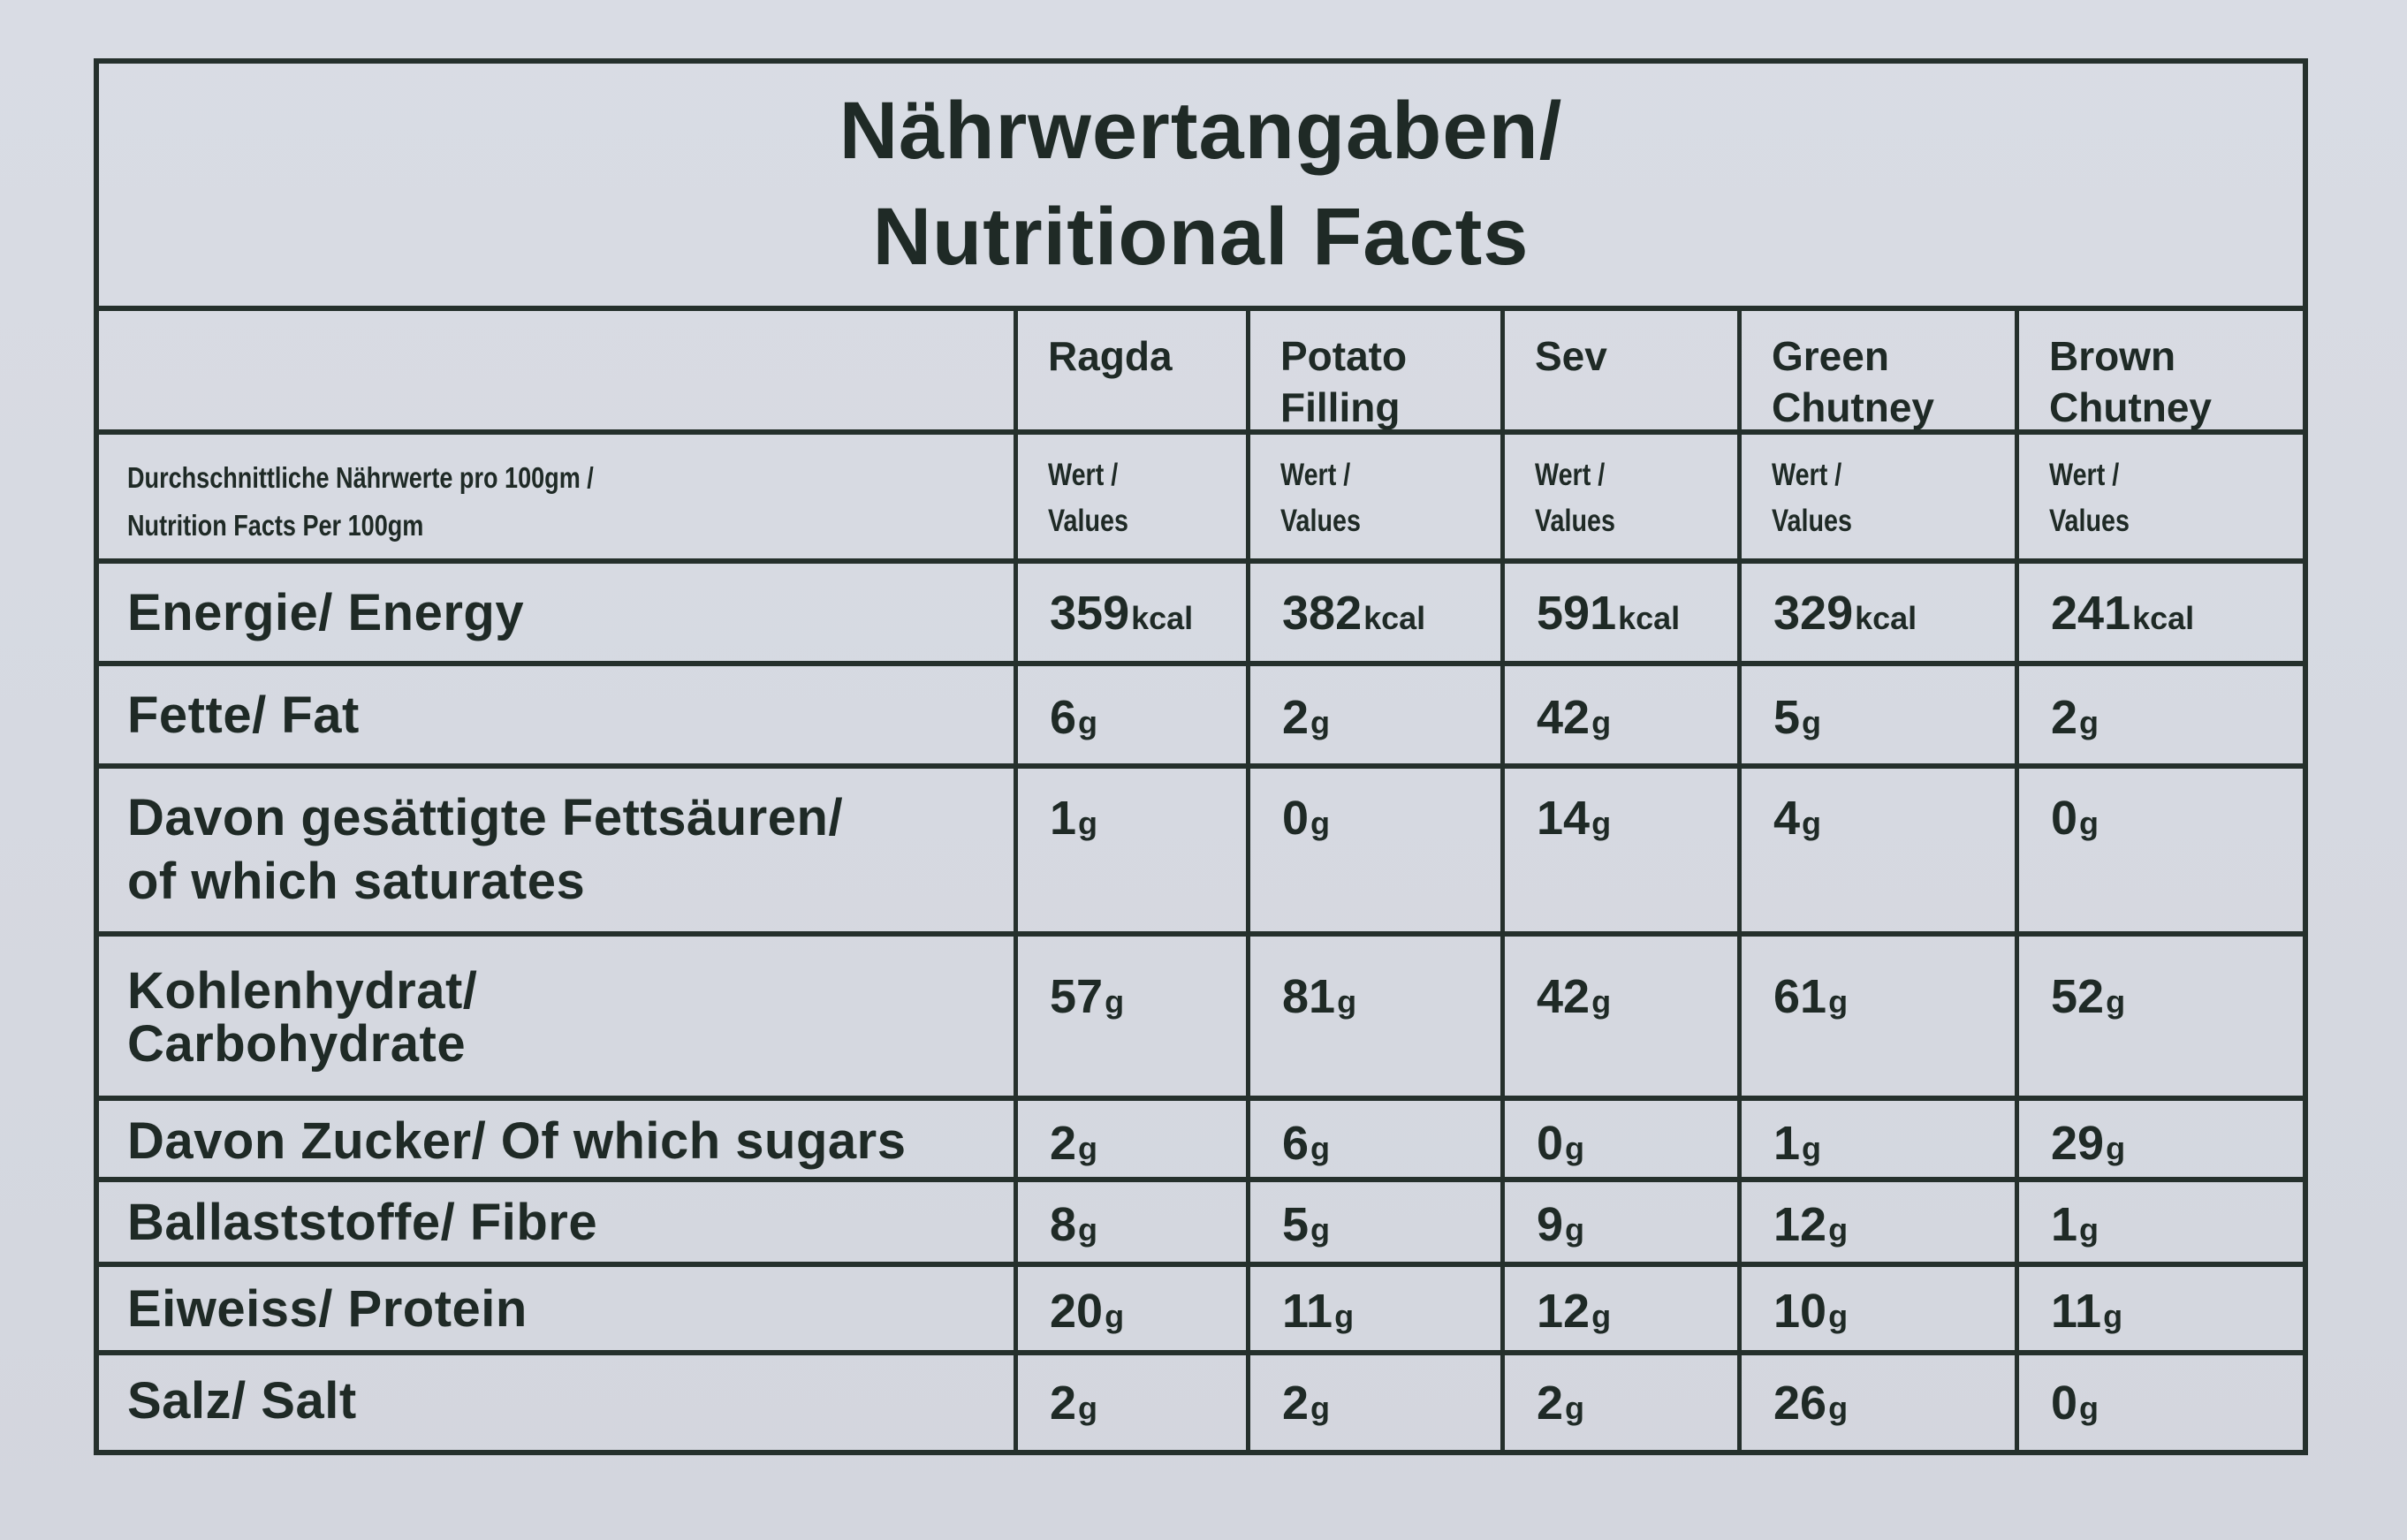 Image resolution: width=2407 pixels, height=1540 pixels. I want to click on column-header-ragda: Ragda, so click(1130, 367).